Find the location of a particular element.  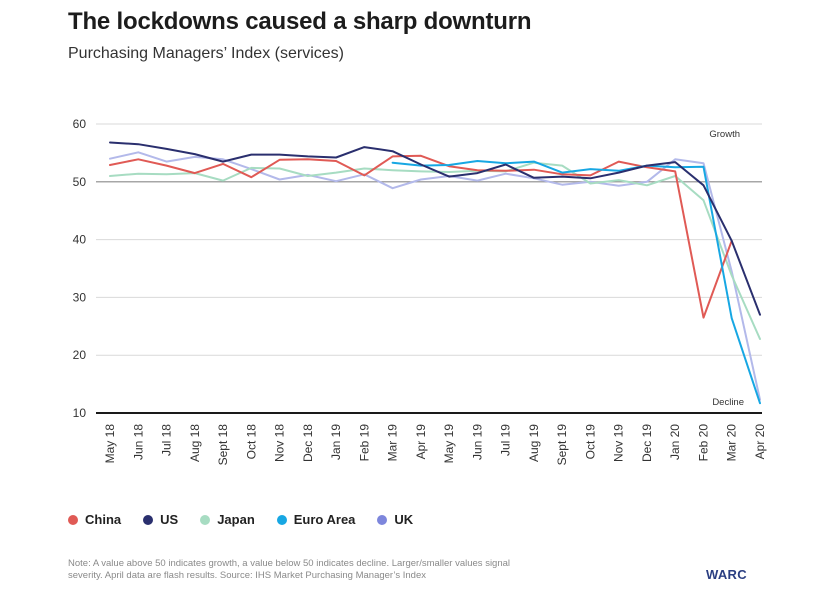

y-tick-label-10: 10 is located at coordinates (80, 413).